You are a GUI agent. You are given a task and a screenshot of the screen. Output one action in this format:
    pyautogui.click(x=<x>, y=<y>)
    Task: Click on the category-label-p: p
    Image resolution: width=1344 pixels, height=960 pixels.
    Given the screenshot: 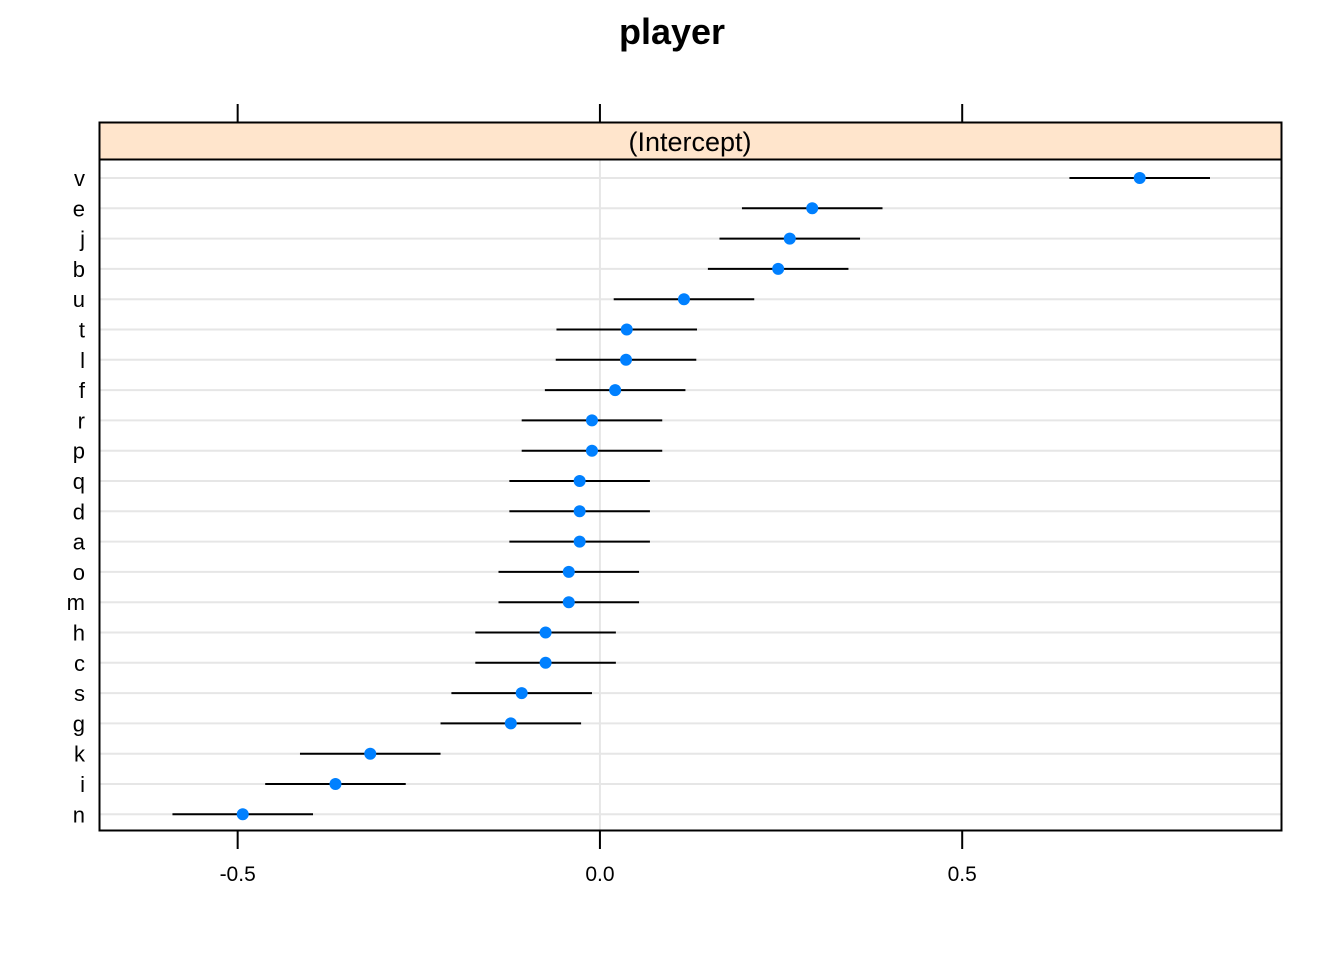 What is the action you would take?
    pyautogui.click(x=79, y=451)
    